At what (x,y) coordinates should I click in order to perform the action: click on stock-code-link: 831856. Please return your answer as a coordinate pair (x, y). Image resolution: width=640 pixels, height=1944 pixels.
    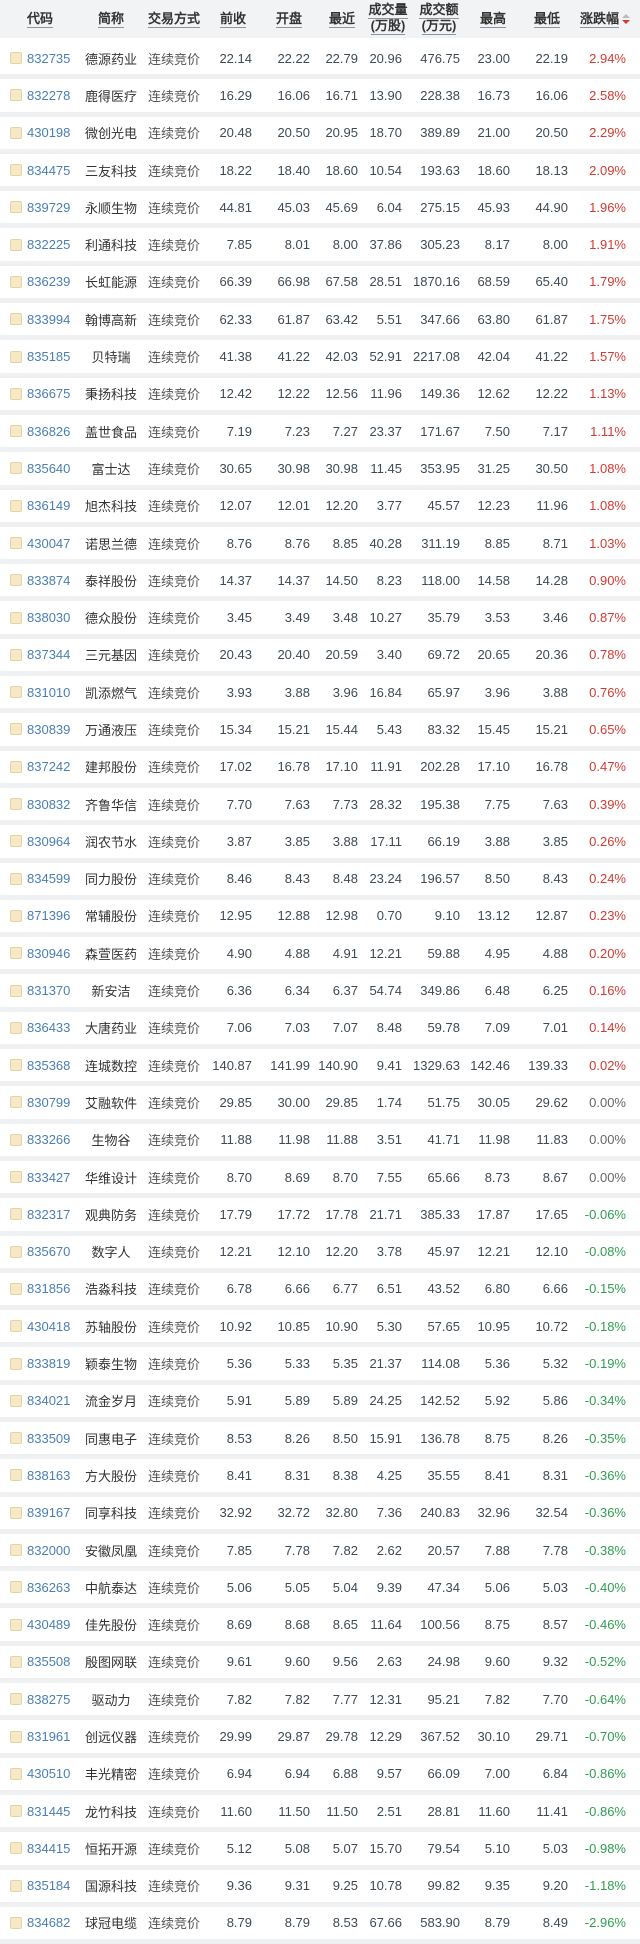
    Looking at the image, I should click on (49, 1289).